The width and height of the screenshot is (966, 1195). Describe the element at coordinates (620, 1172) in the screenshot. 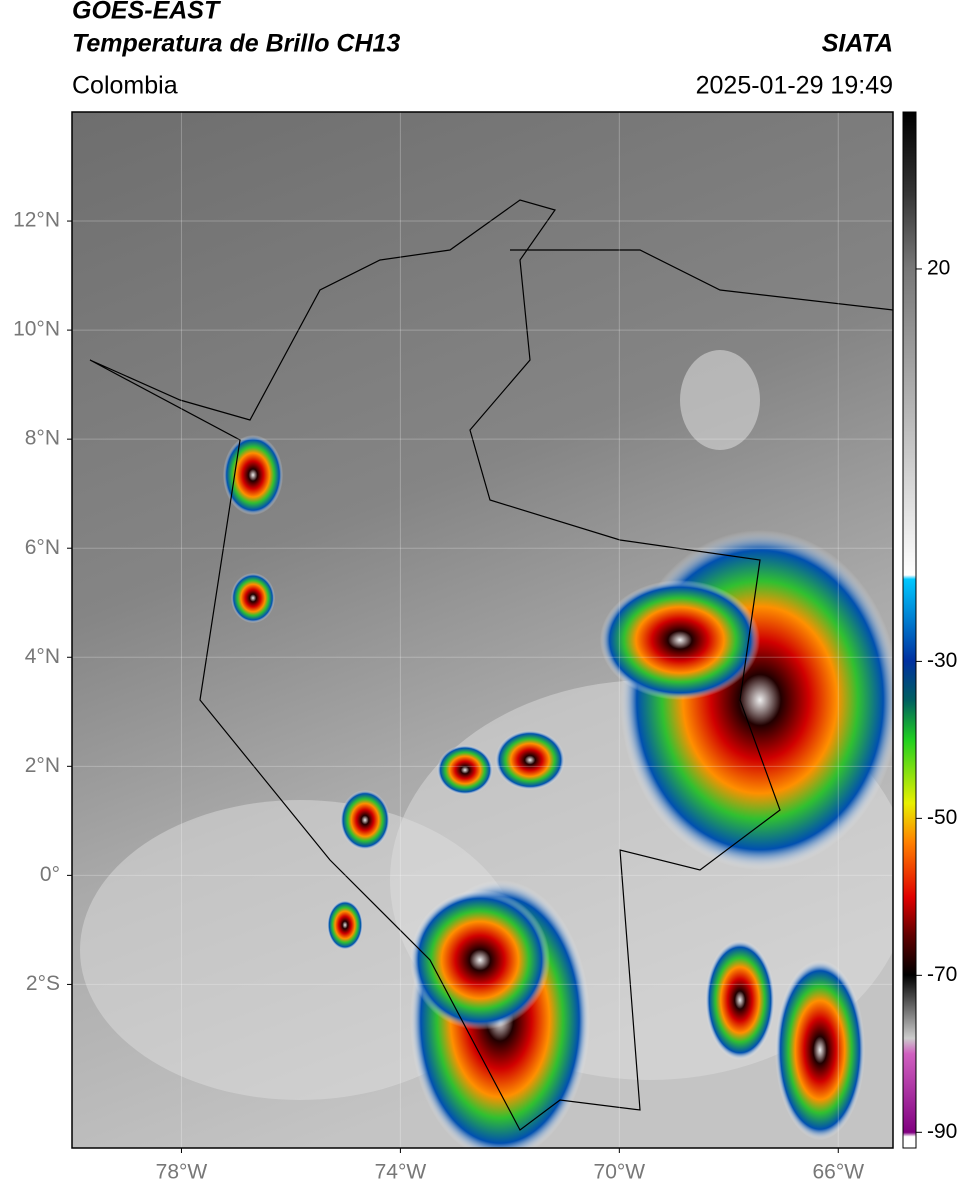

I see `x-tick-label: 70°W` at that location.